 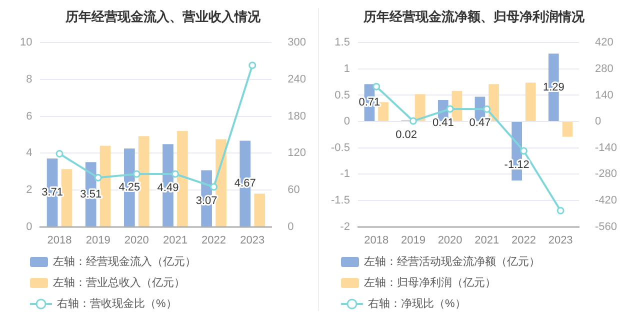 What do you see at coordinates (119, 283) in the screenshot?
I see `legend-label: 左轴：营业总收入（亿元）` at bounding box center [119, 283].